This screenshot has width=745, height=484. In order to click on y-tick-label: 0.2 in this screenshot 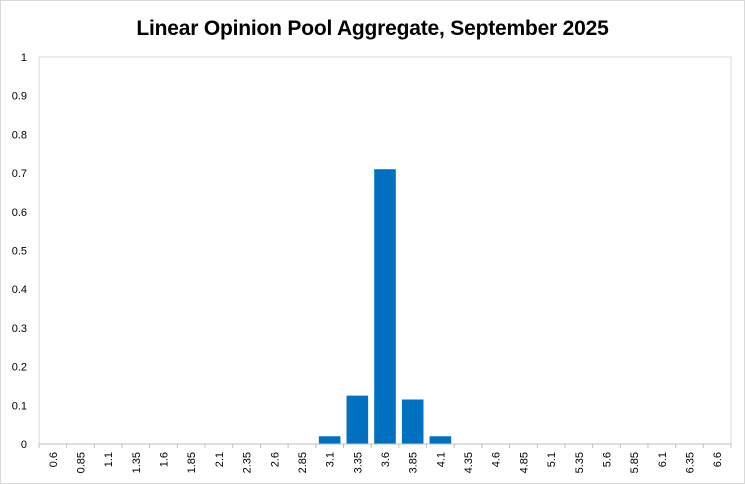, I will do `click(19, 368)`.